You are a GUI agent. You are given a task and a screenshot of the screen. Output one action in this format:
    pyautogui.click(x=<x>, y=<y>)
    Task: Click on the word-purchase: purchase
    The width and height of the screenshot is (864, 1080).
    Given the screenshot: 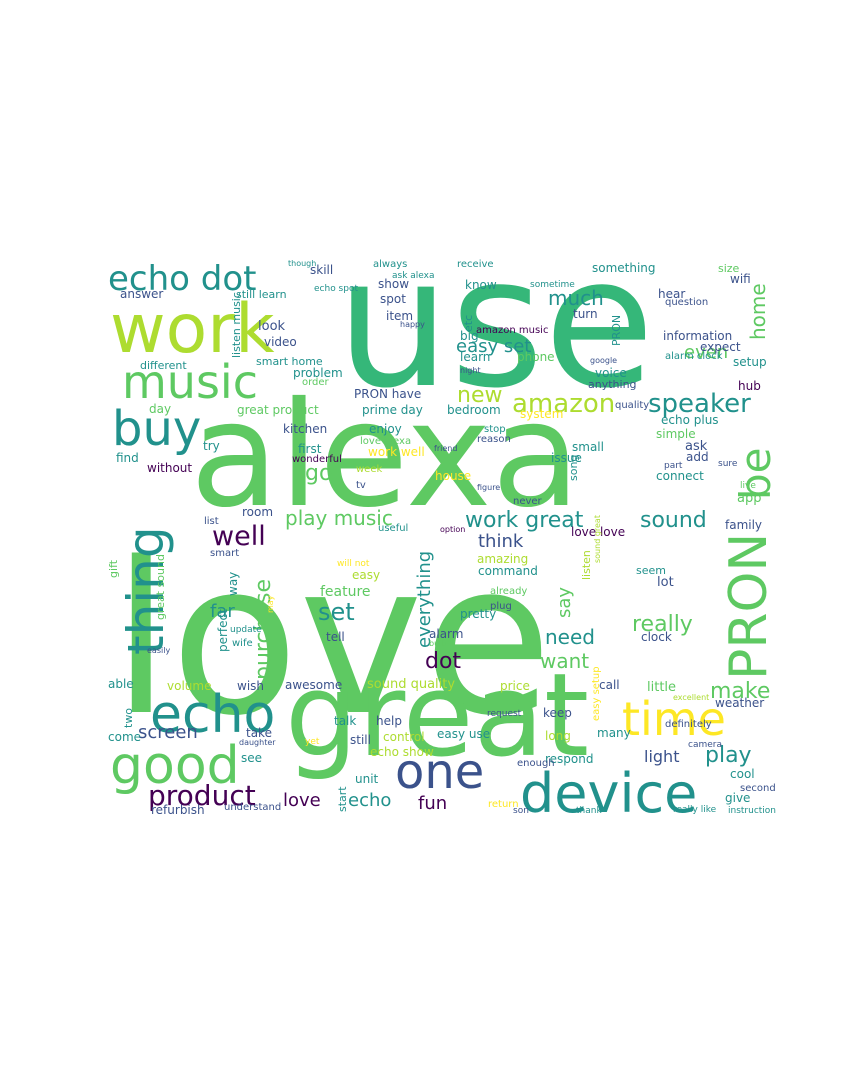 What is the action you would take?
    pyautogui.click(x=263, y=629)
    